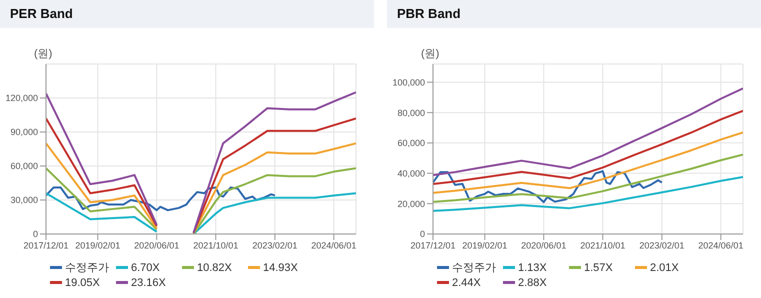 This screenshot has width=761, height=298. Describe the element at coordinates (408, 82) in the screenshot. I see `y-tick-label: 100,000` at that location.